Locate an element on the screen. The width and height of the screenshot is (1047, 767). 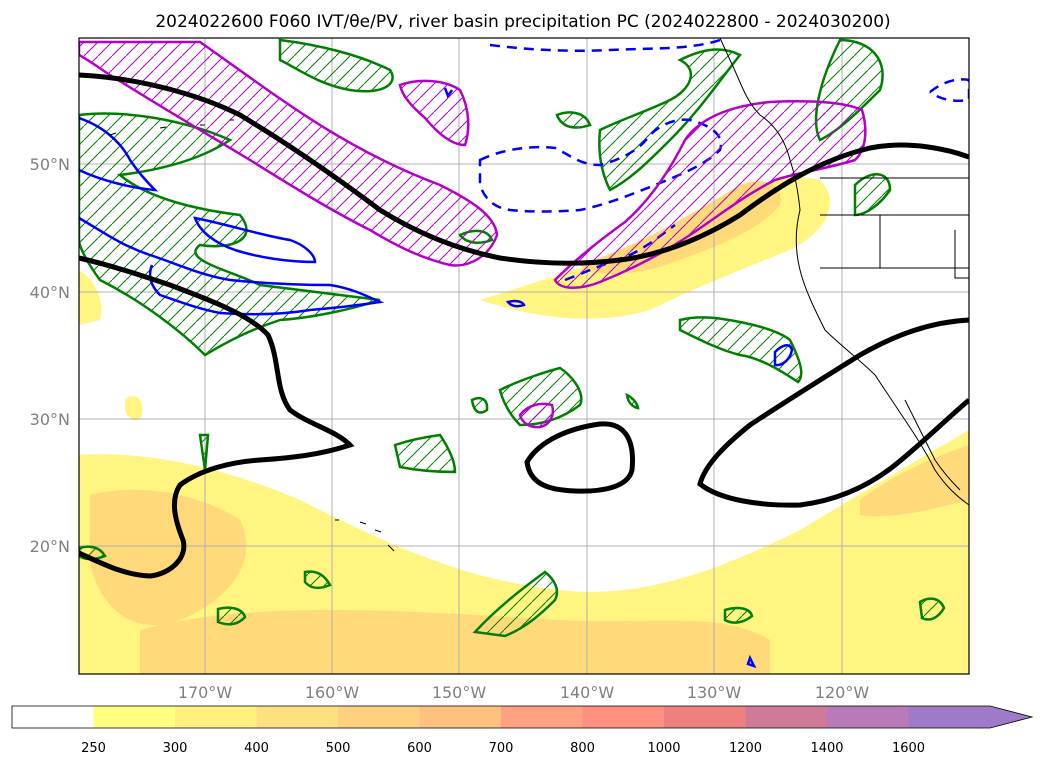
north-america-coast is located at coordinates (844, 272).